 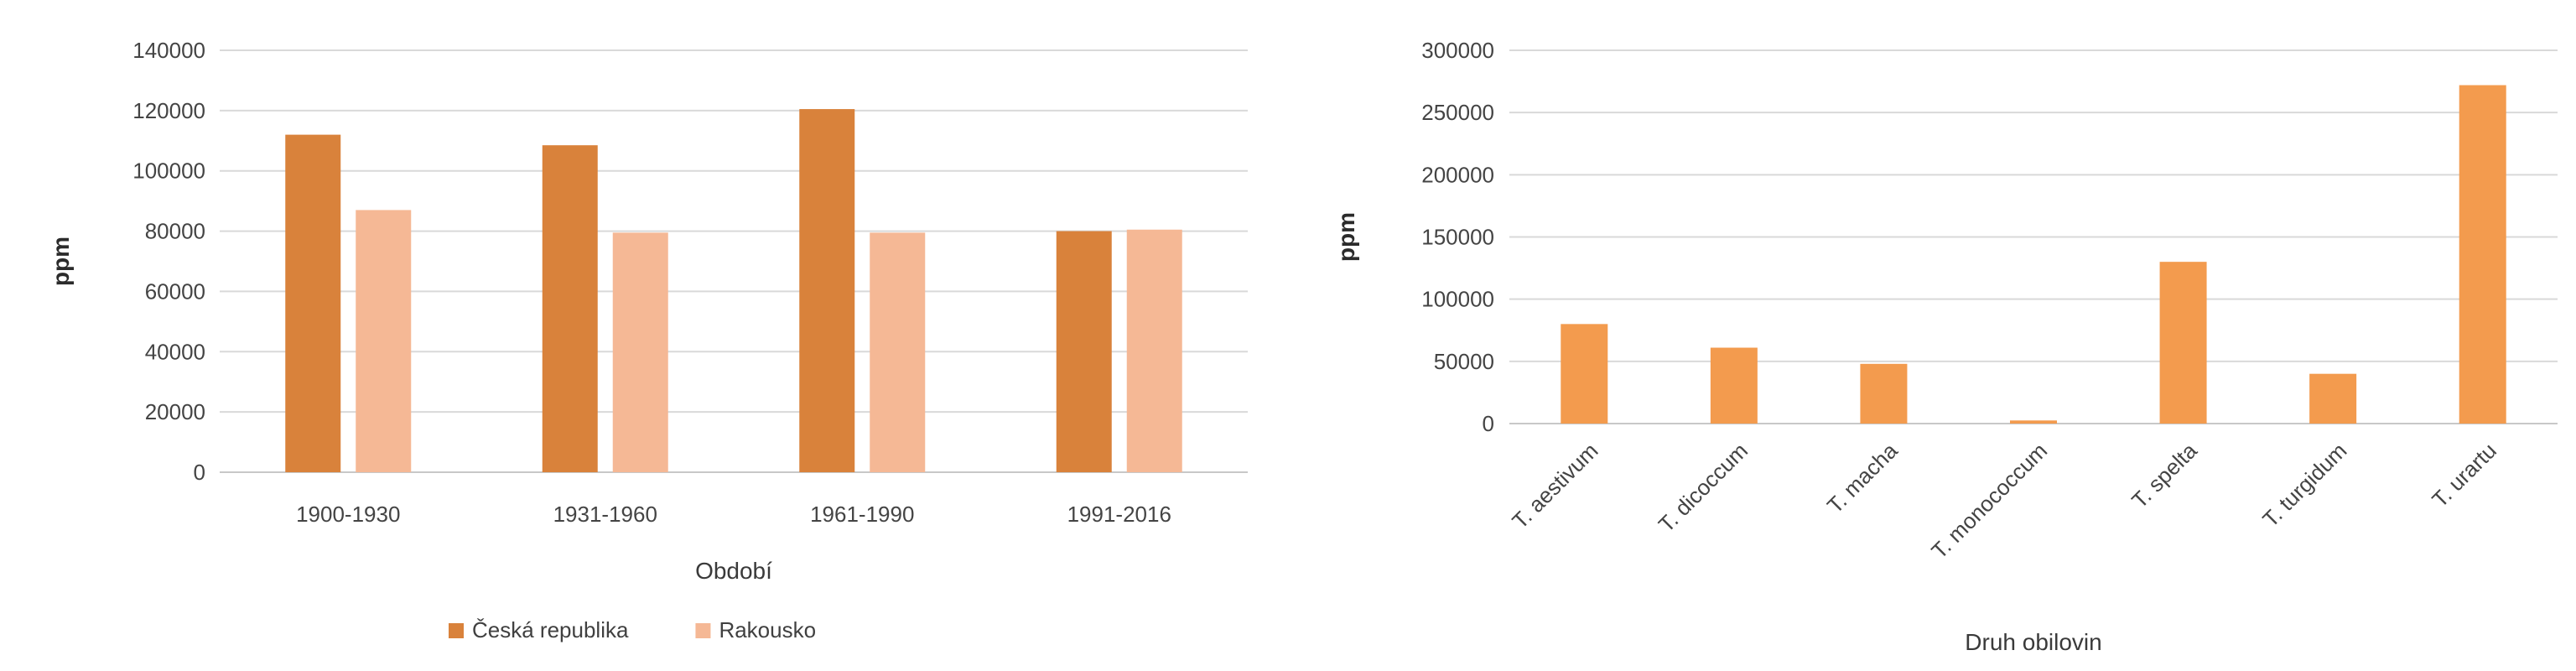 What do you see at coordinates (175, 411) in the screenshot?
I see `y-tick-label: 20000` at bounding box center [175, 411].